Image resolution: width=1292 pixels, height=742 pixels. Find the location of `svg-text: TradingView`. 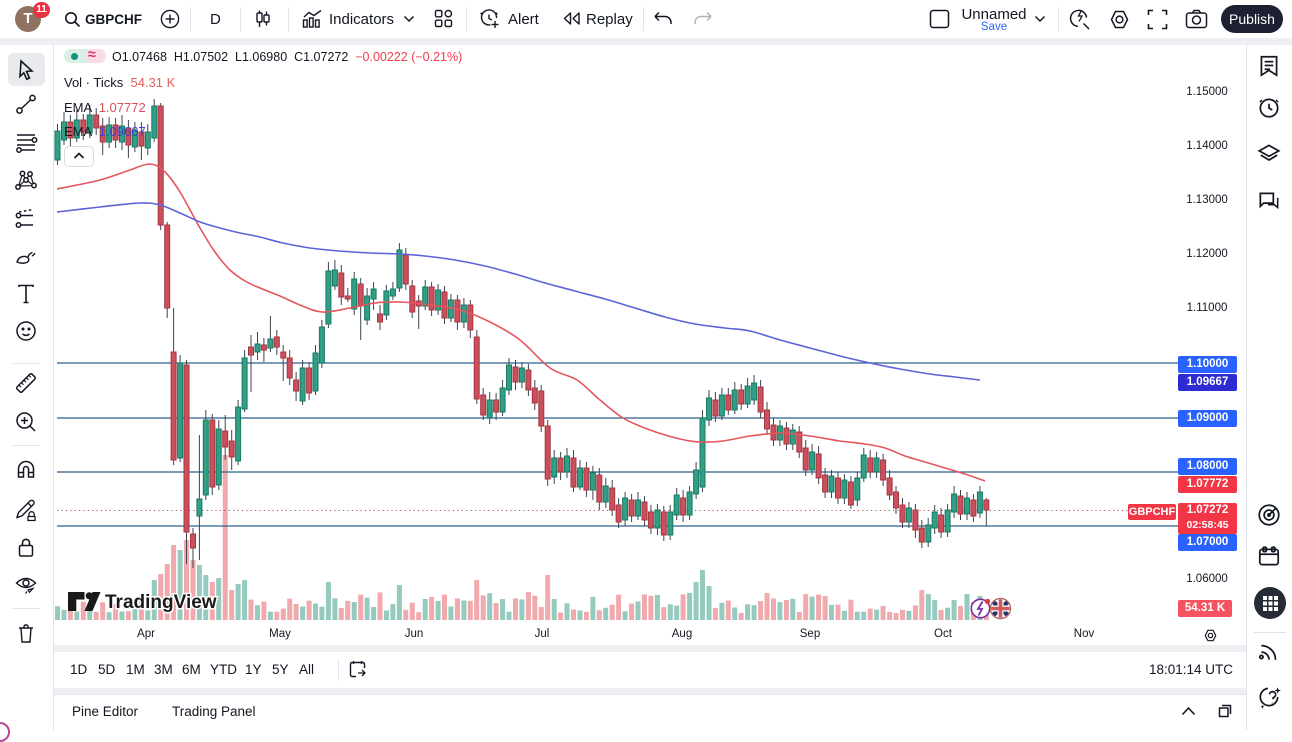

svg-text: TradingView is located at coordinates (161, 602).